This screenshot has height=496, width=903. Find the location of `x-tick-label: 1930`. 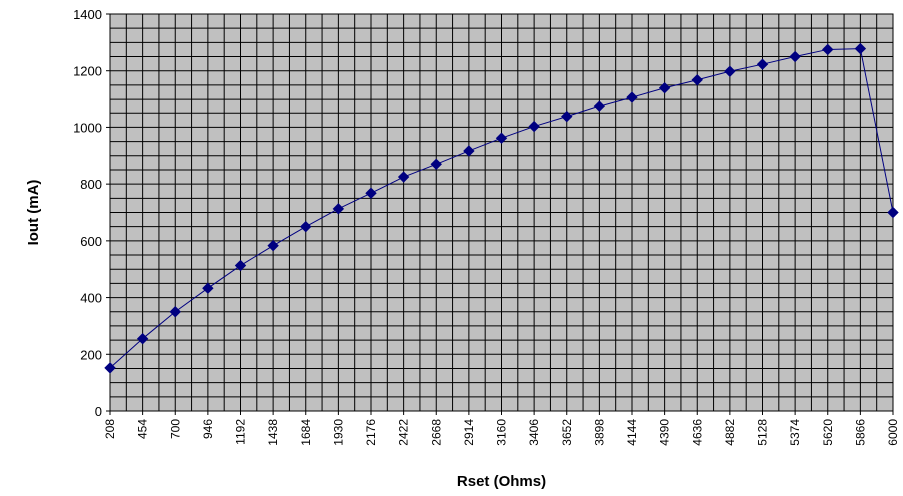

x-tick-label: 1930 is located at coordinates (338, 432).